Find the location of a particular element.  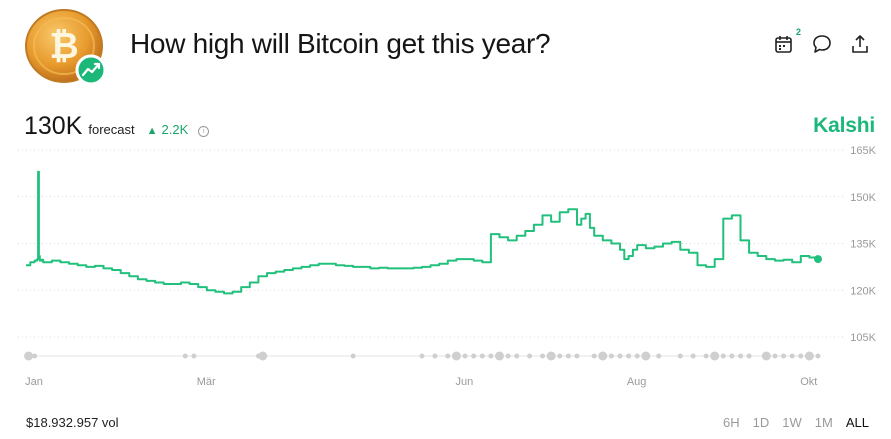

share-icon is located at coordinates (860, 44).